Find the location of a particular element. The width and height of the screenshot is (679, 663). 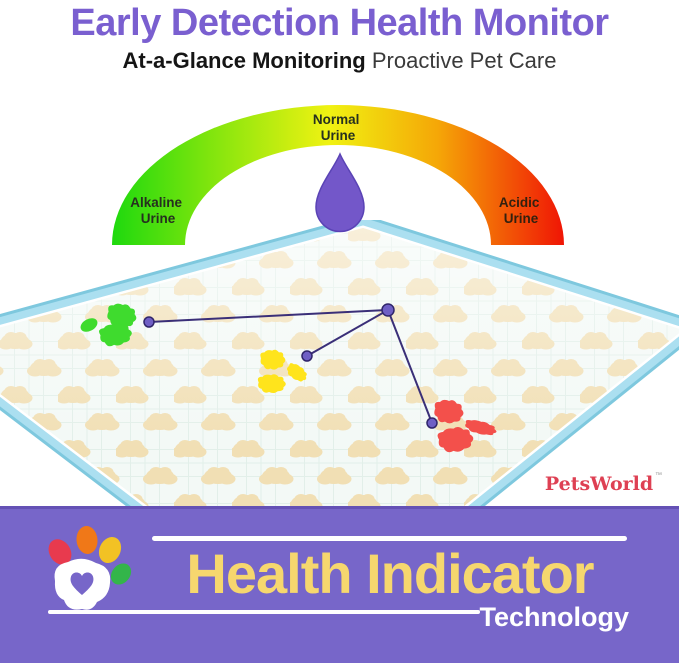

callout-dots is located at coordinates (290, 366).